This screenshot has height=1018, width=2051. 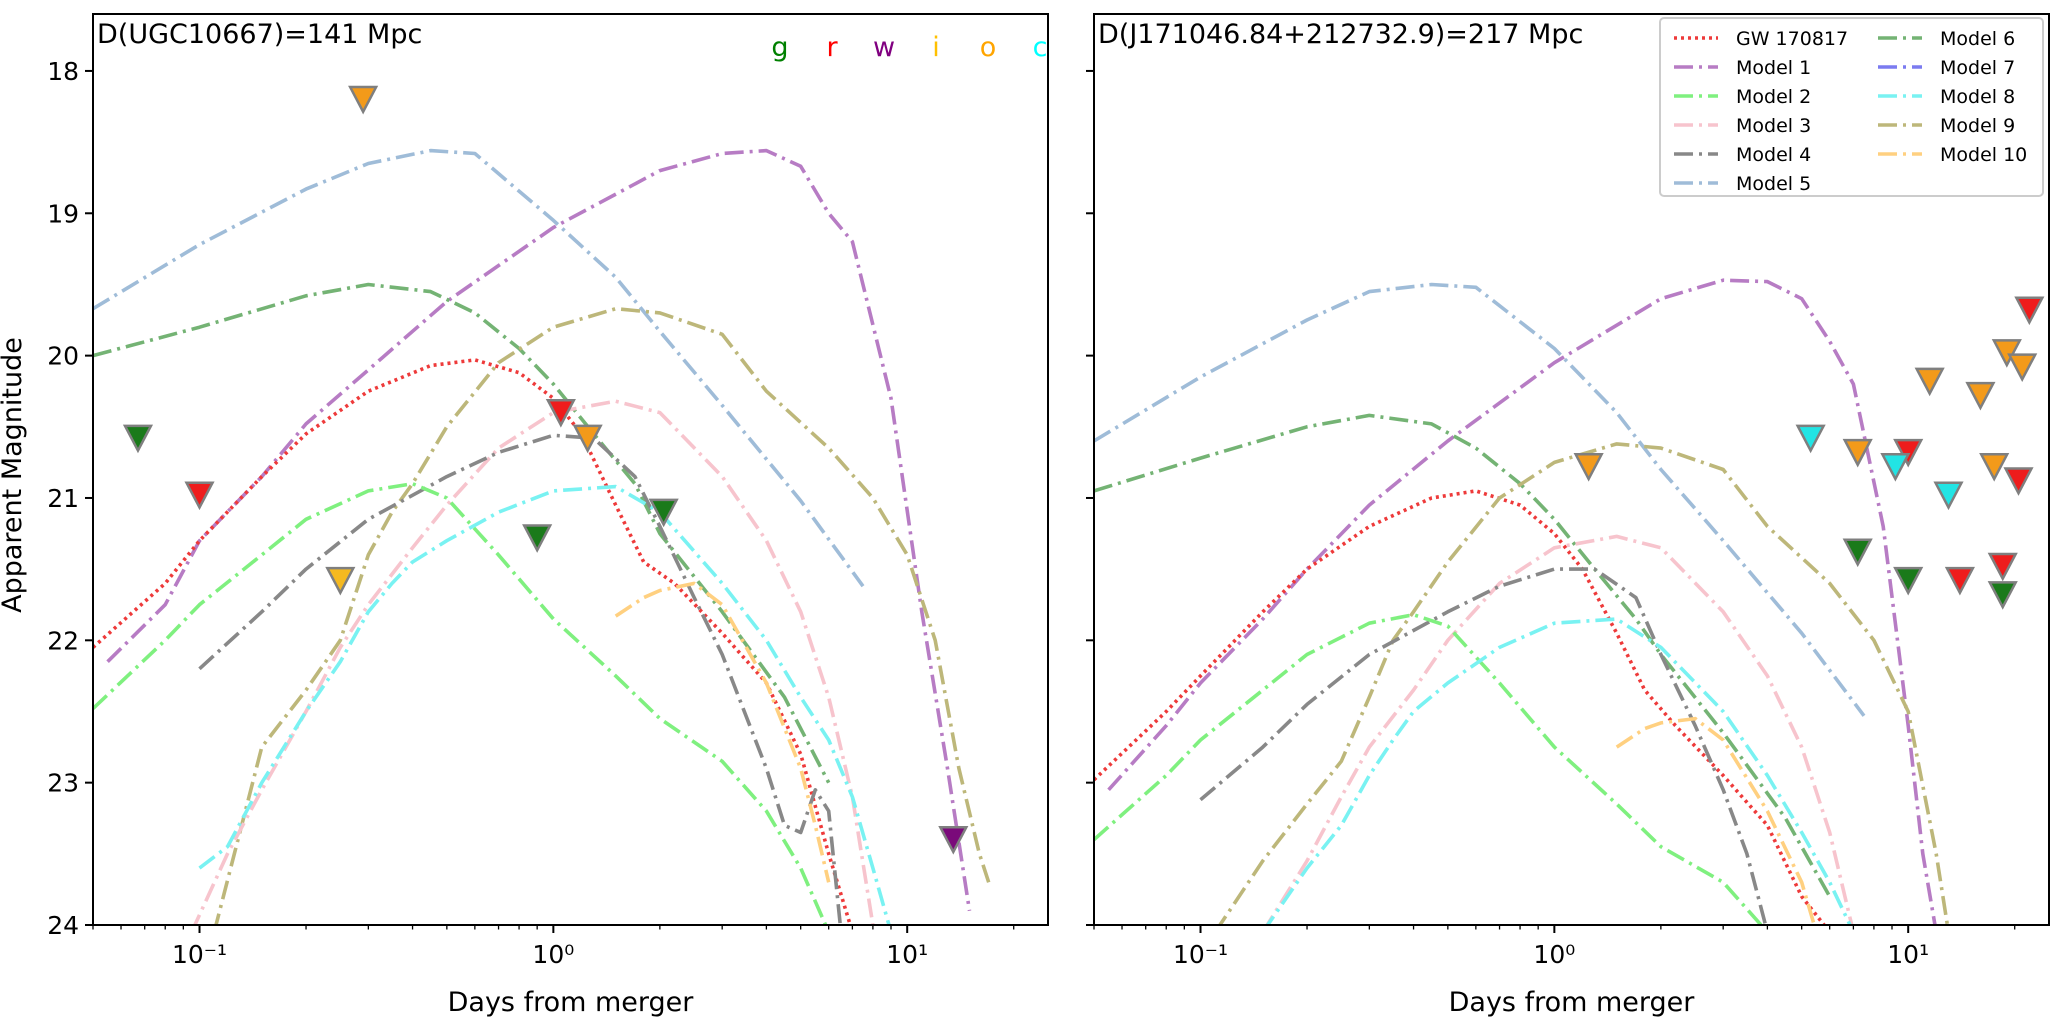 I want to click on y-axis-label: Apparent Magnitude, so click(x=14, y=475).